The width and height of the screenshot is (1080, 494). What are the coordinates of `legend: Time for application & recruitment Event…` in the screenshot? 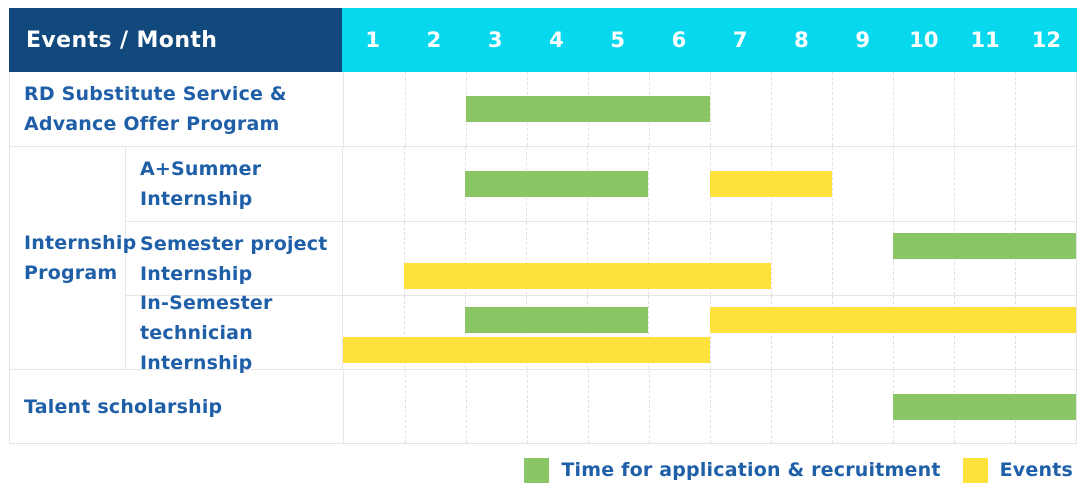 It's located at (798, 470).